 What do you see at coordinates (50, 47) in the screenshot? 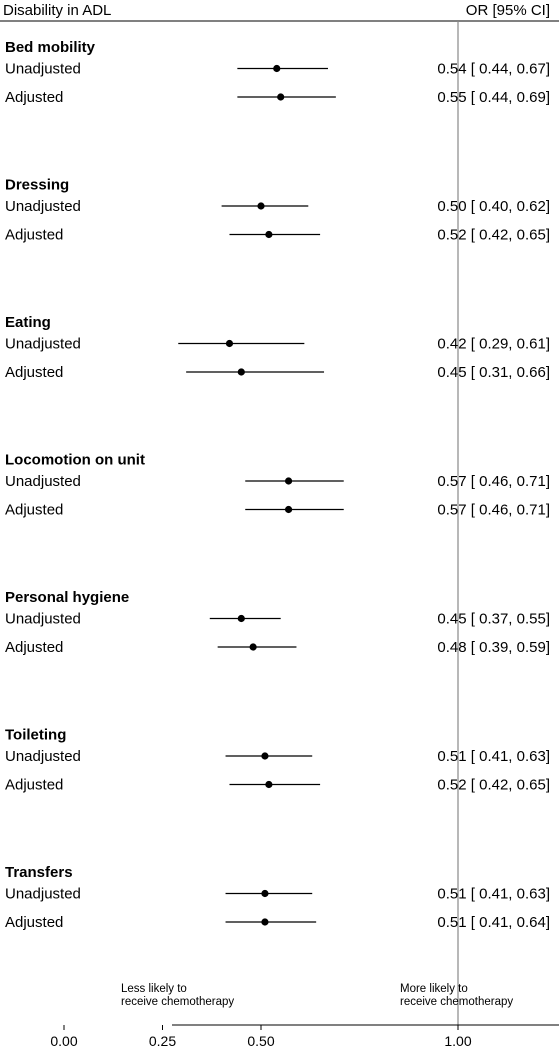
I see `group-label: Bed mobility` at bounding box center [50, 47].